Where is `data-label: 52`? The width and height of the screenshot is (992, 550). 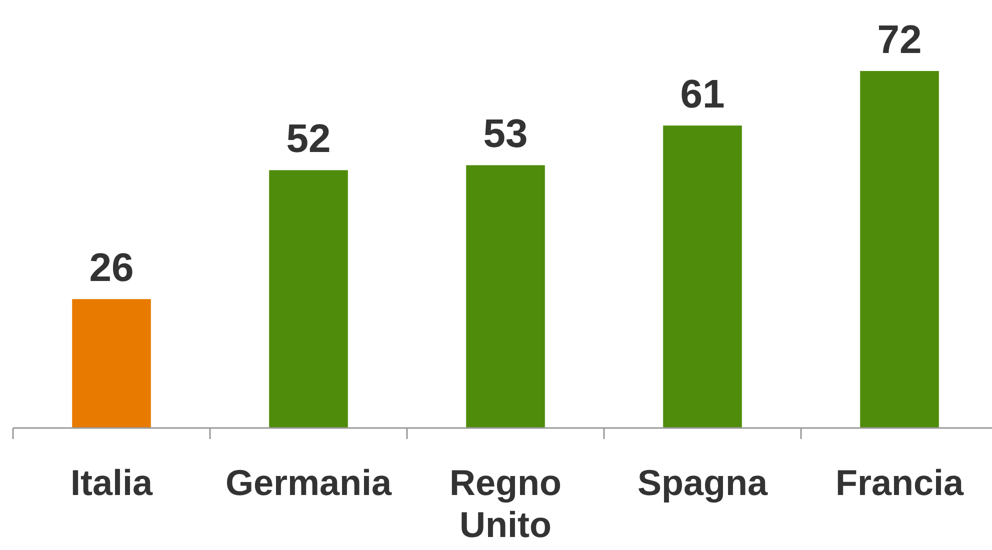 data-label: 52 is located at coordinates (308, 139).